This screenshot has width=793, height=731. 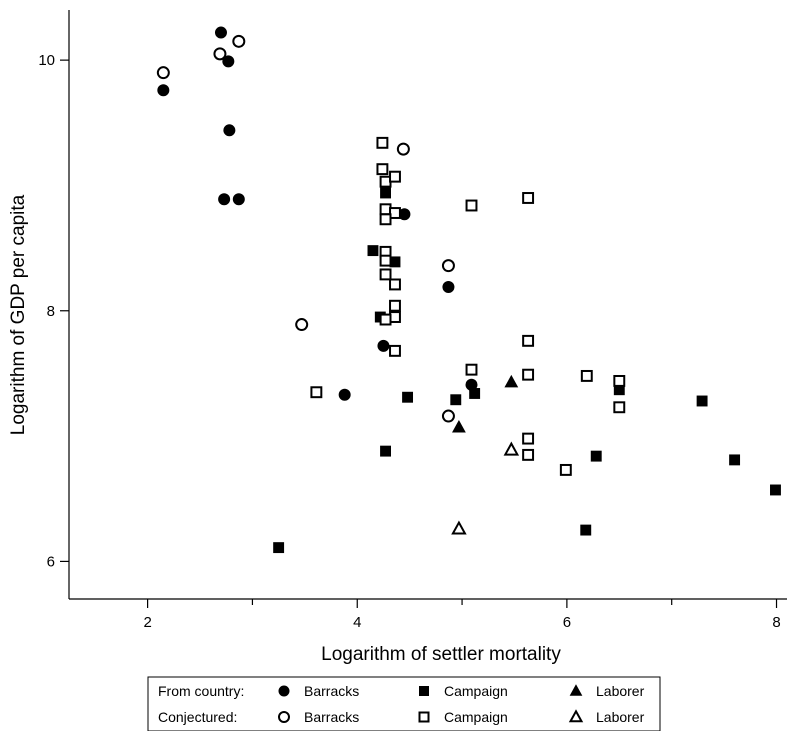 What do you see at coordinates (201, 691) in the screenshot?
I see `legend-row-label: From country:` at bounding box center [201, 691].